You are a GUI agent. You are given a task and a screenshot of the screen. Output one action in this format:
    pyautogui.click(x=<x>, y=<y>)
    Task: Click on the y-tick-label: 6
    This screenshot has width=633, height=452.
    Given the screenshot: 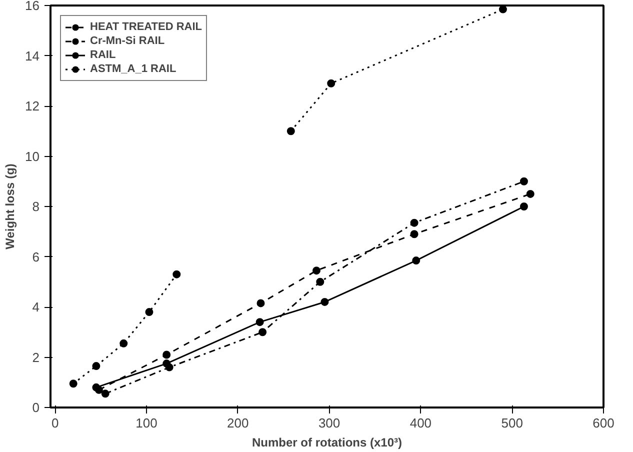 What is the action you would take?
    pyautogui.click(x=36, y=256)
    